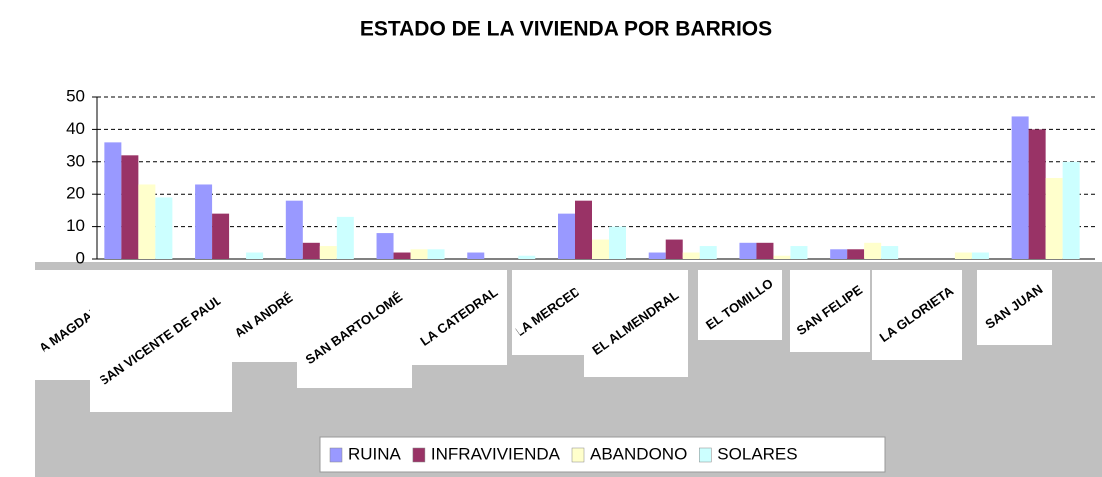 The image size is (1102, 477). Describe the element at coordinates (566, 29) in the screenshot. I see `chart-title: ESTADO DE LA VIVIENDA POR BARRIOS` at that location.